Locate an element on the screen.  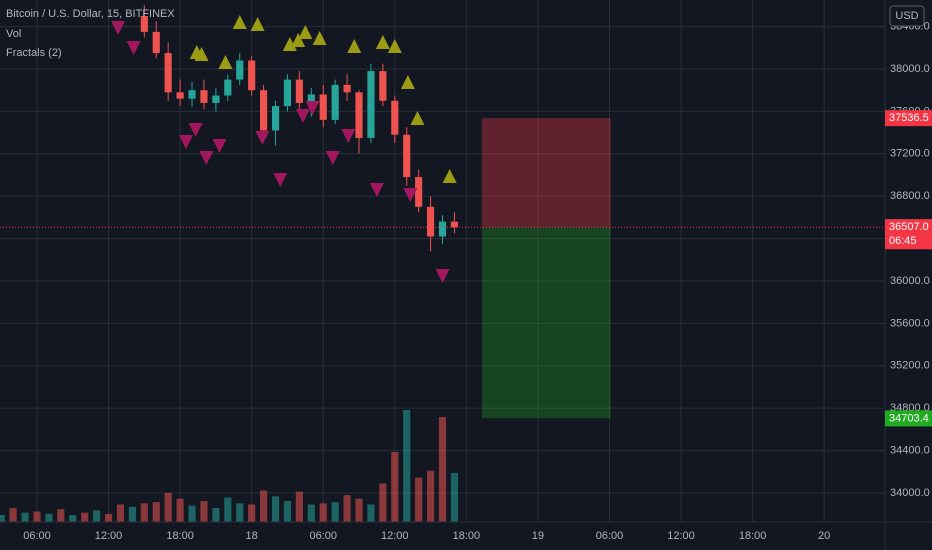
stop-zone is located at coordinates (546, 323).